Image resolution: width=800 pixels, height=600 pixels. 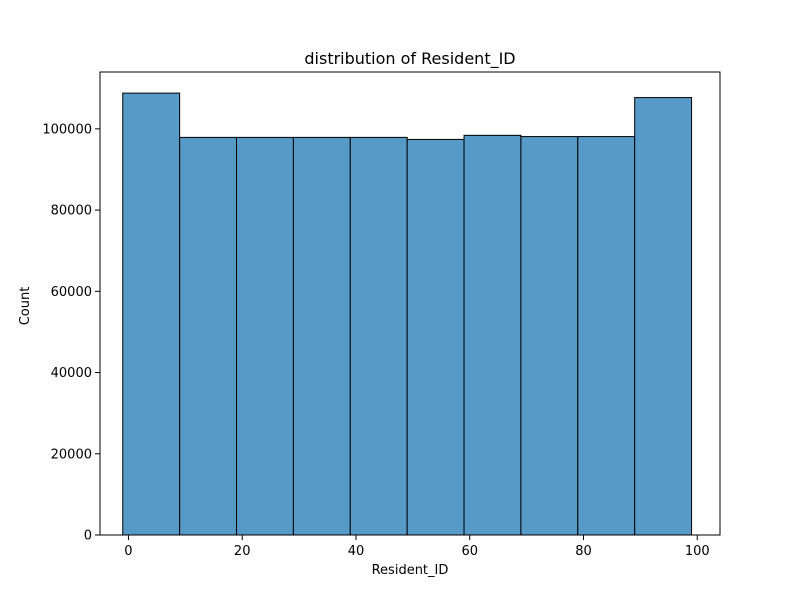 What do you see at coordinates (71, 333) in the screenshot?
I see `y-axis-ticks: 0 20000 40000 60000 80000 100000` at bounding box center [71, 333].